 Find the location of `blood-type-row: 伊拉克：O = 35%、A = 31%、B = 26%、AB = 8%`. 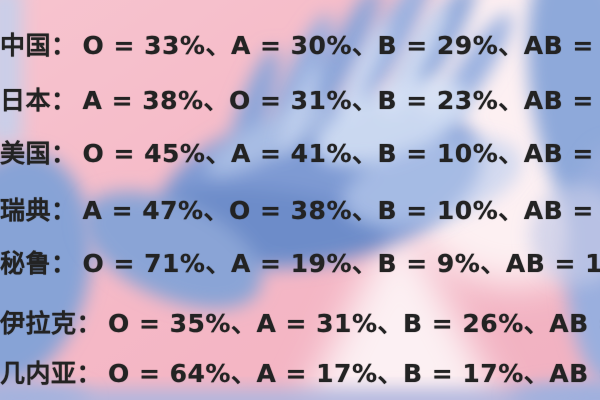

blood-type-row: 伊拉克：O = 35%、A = 31%、B = 26%、AB = 8% is located at coordinates (300, 322).